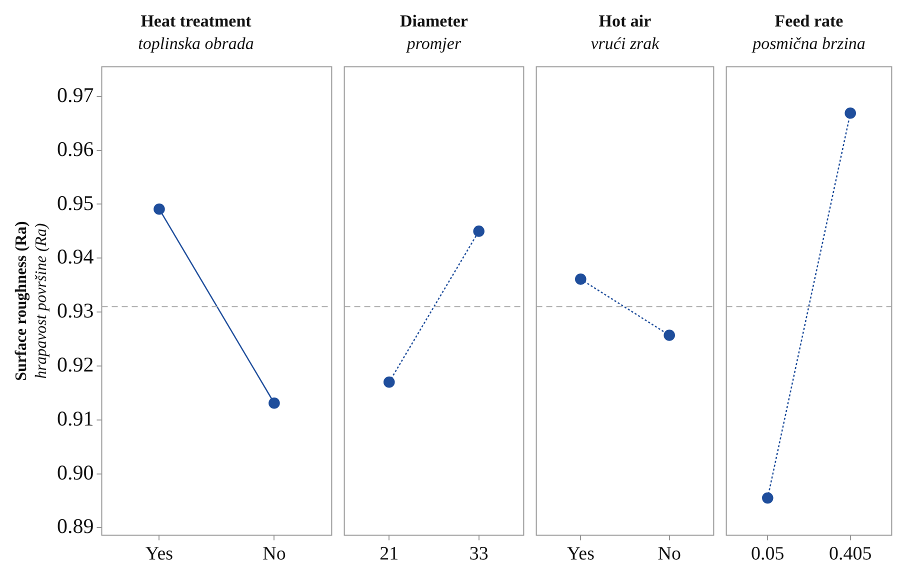 Image resolution: width=898 pixels, height=569 pixels. I want to click on chart-title: Feed rate, so click(809, 21).